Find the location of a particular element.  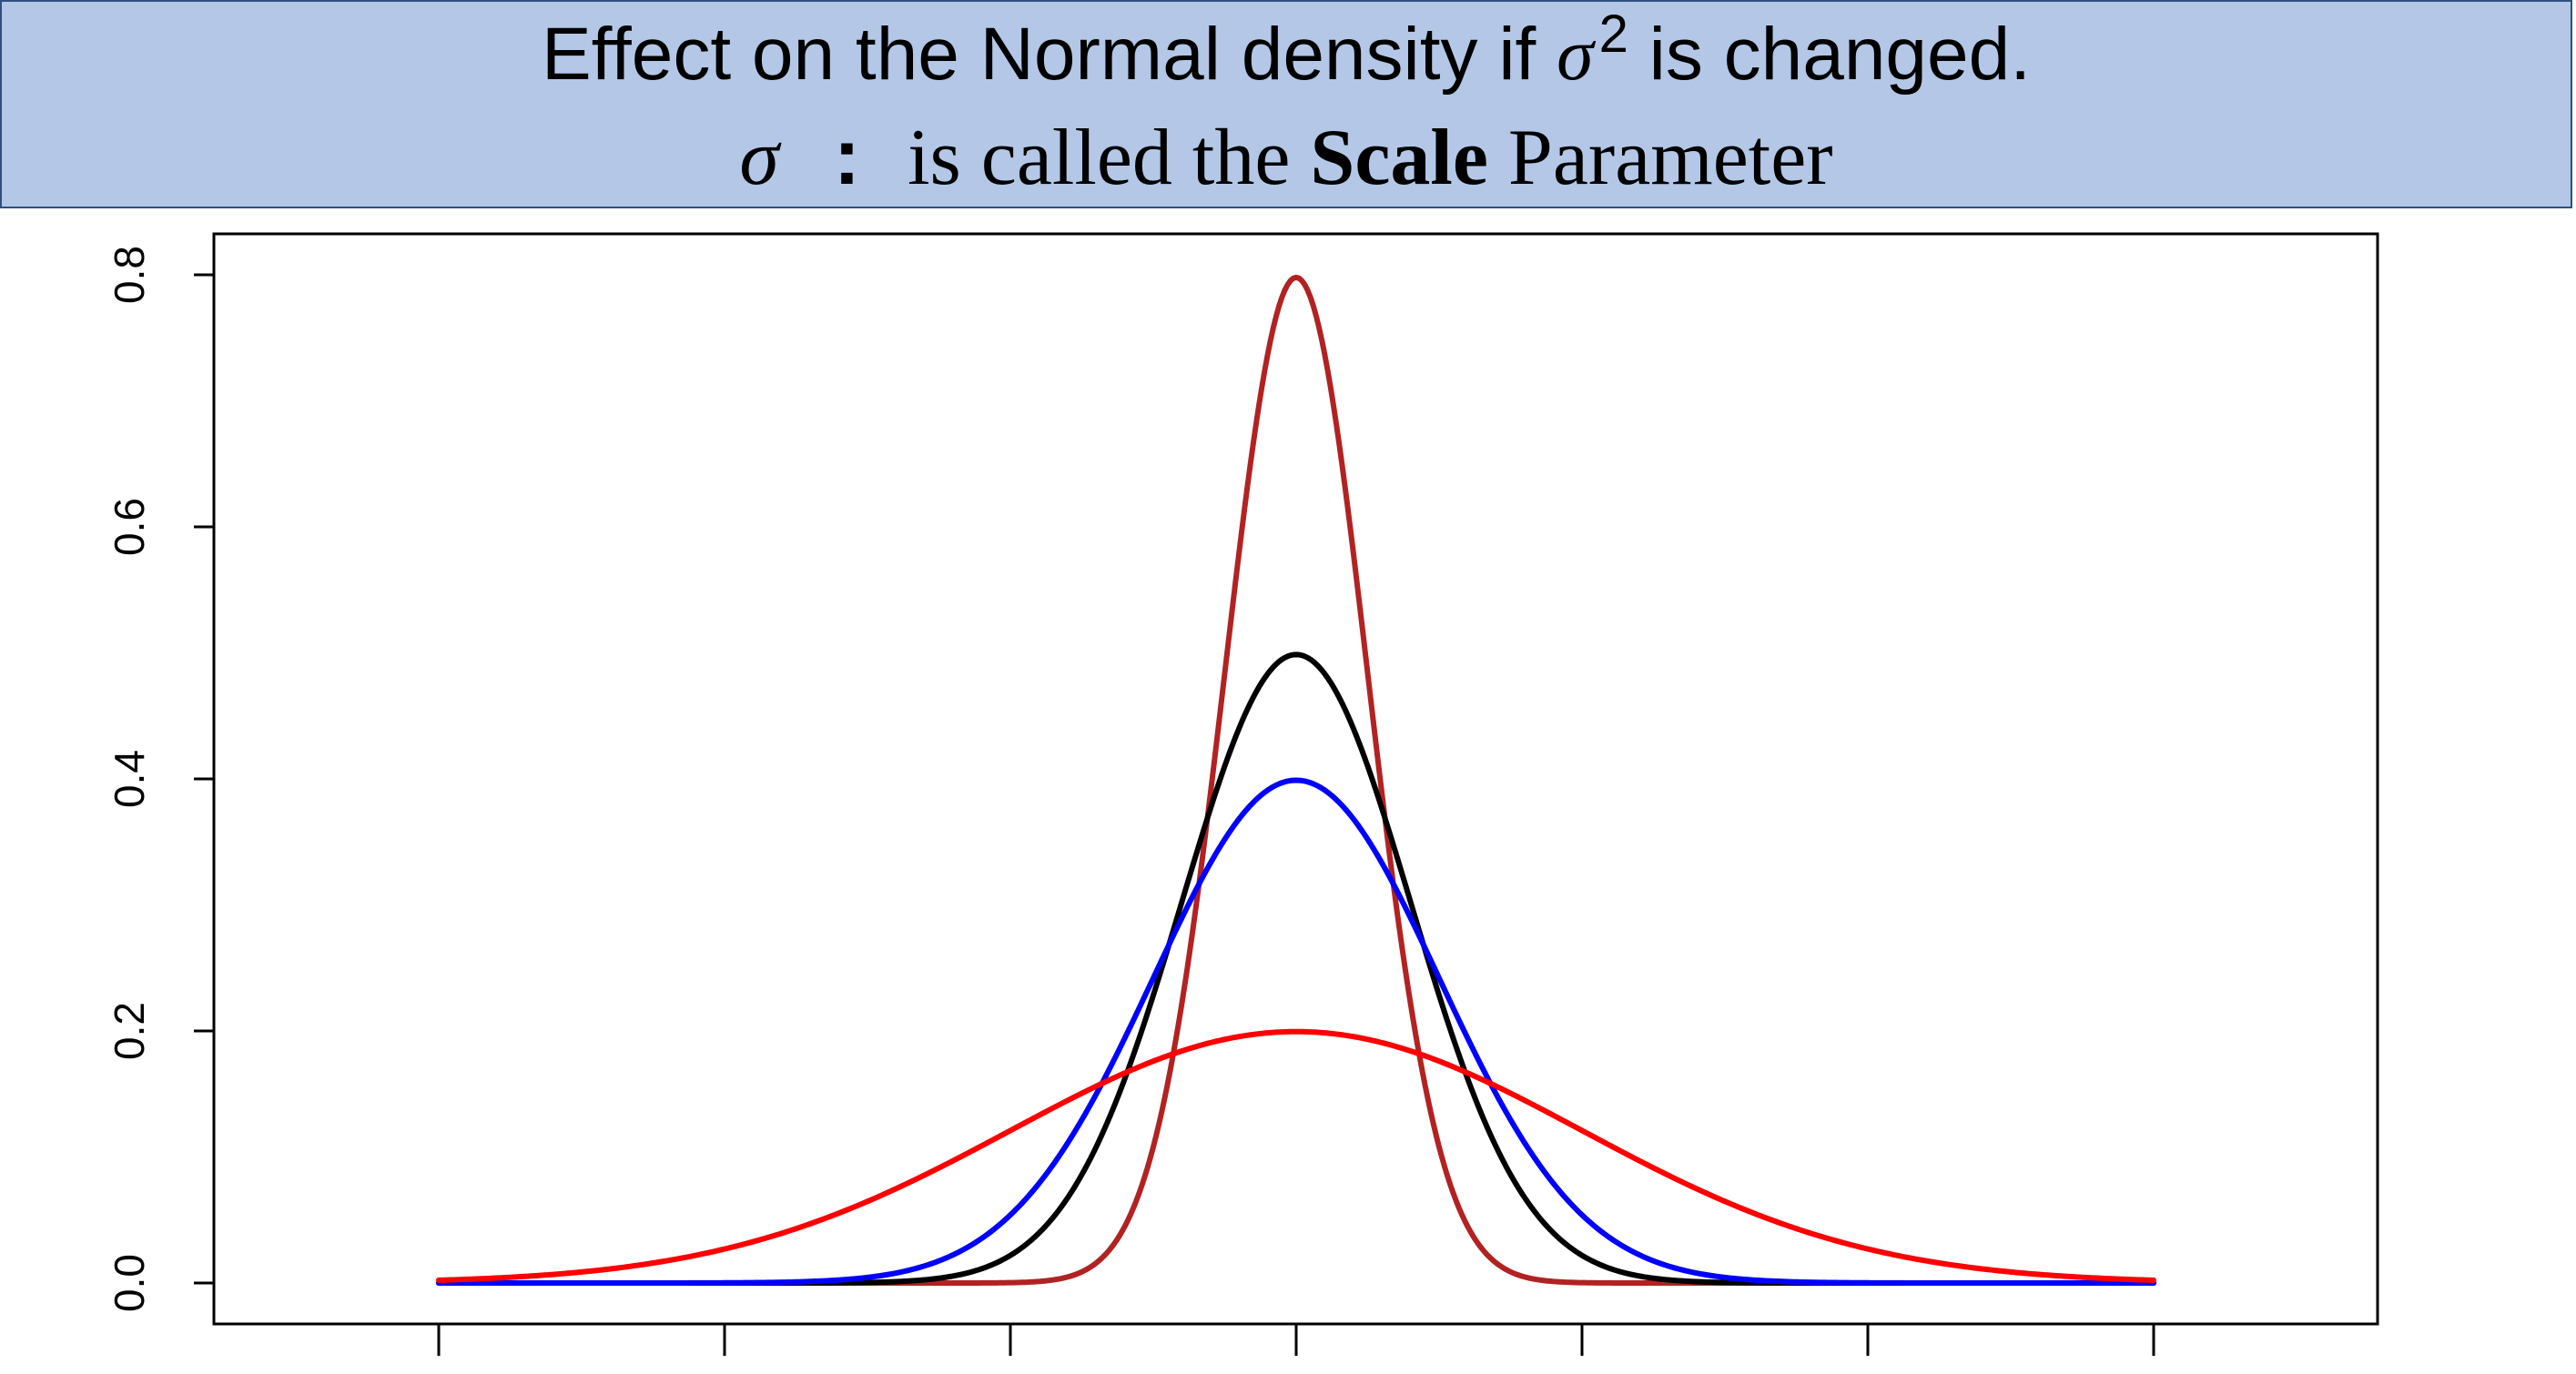

scale-word: Scale is located at coordinates (1399, 158).